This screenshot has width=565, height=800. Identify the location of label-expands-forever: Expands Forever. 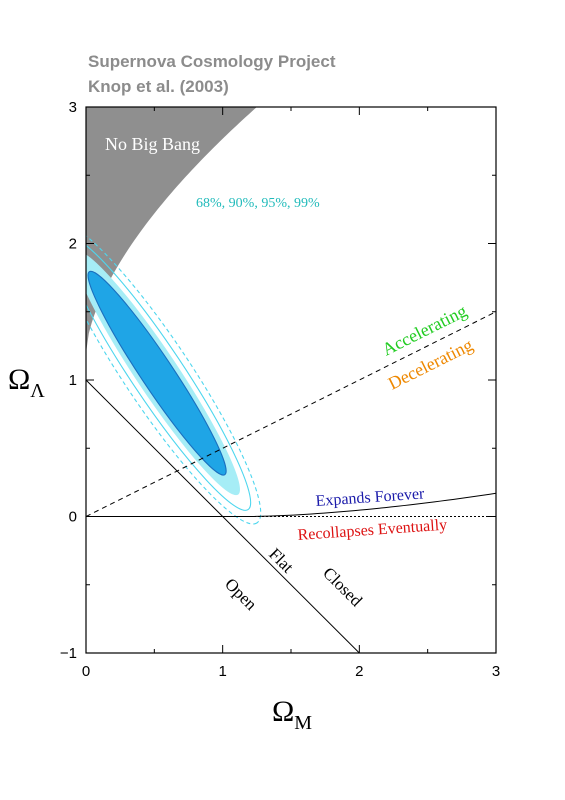
(370, 497).